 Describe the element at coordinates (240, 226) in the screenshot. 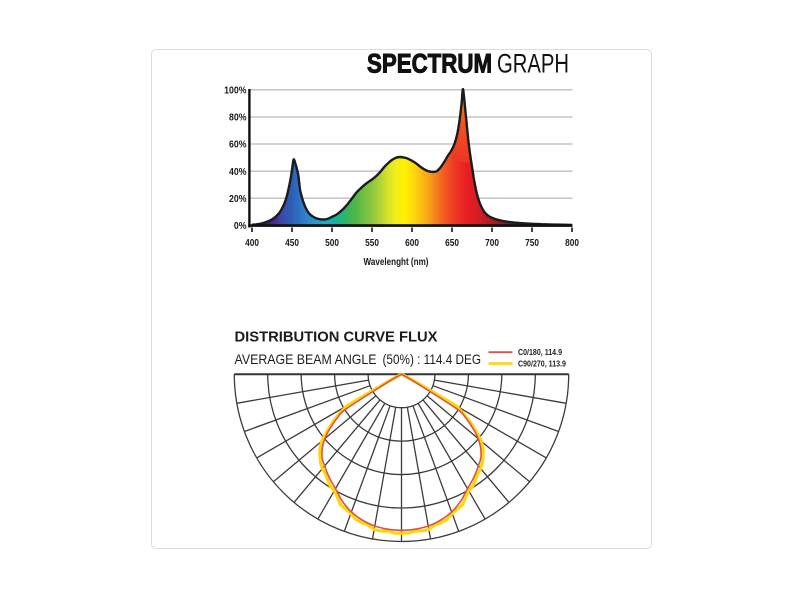

I see `svg-text: 0%` at that location.